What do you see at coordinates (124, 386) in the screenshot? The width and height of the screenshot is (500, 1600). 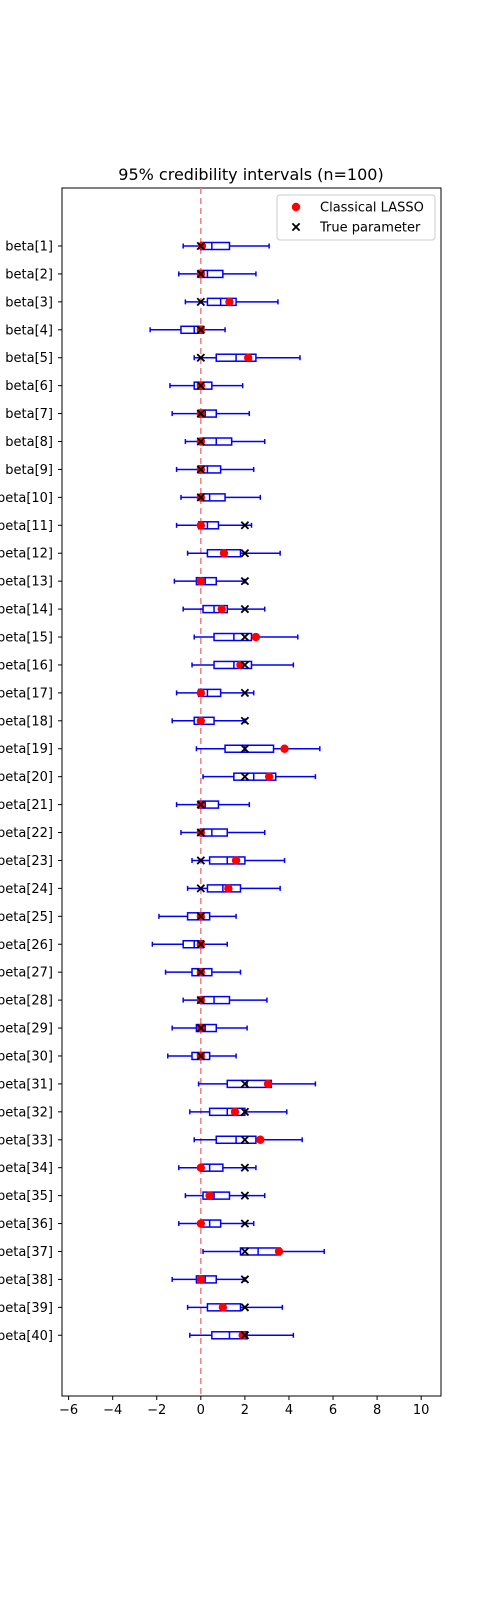 I see `interval-6: beta[6]` at bounding box center [124, 386].